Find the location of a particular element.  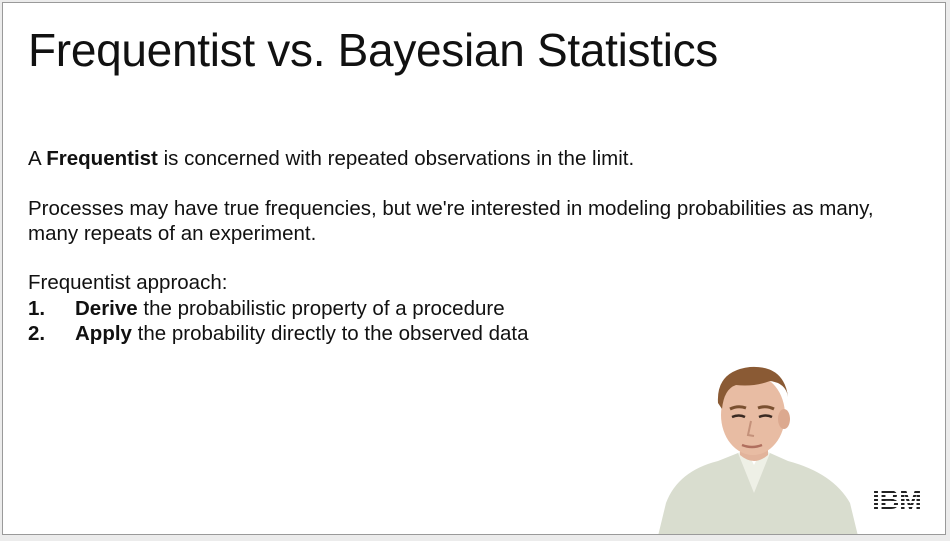

step-number: 1. is located at coordinates (37, 308).